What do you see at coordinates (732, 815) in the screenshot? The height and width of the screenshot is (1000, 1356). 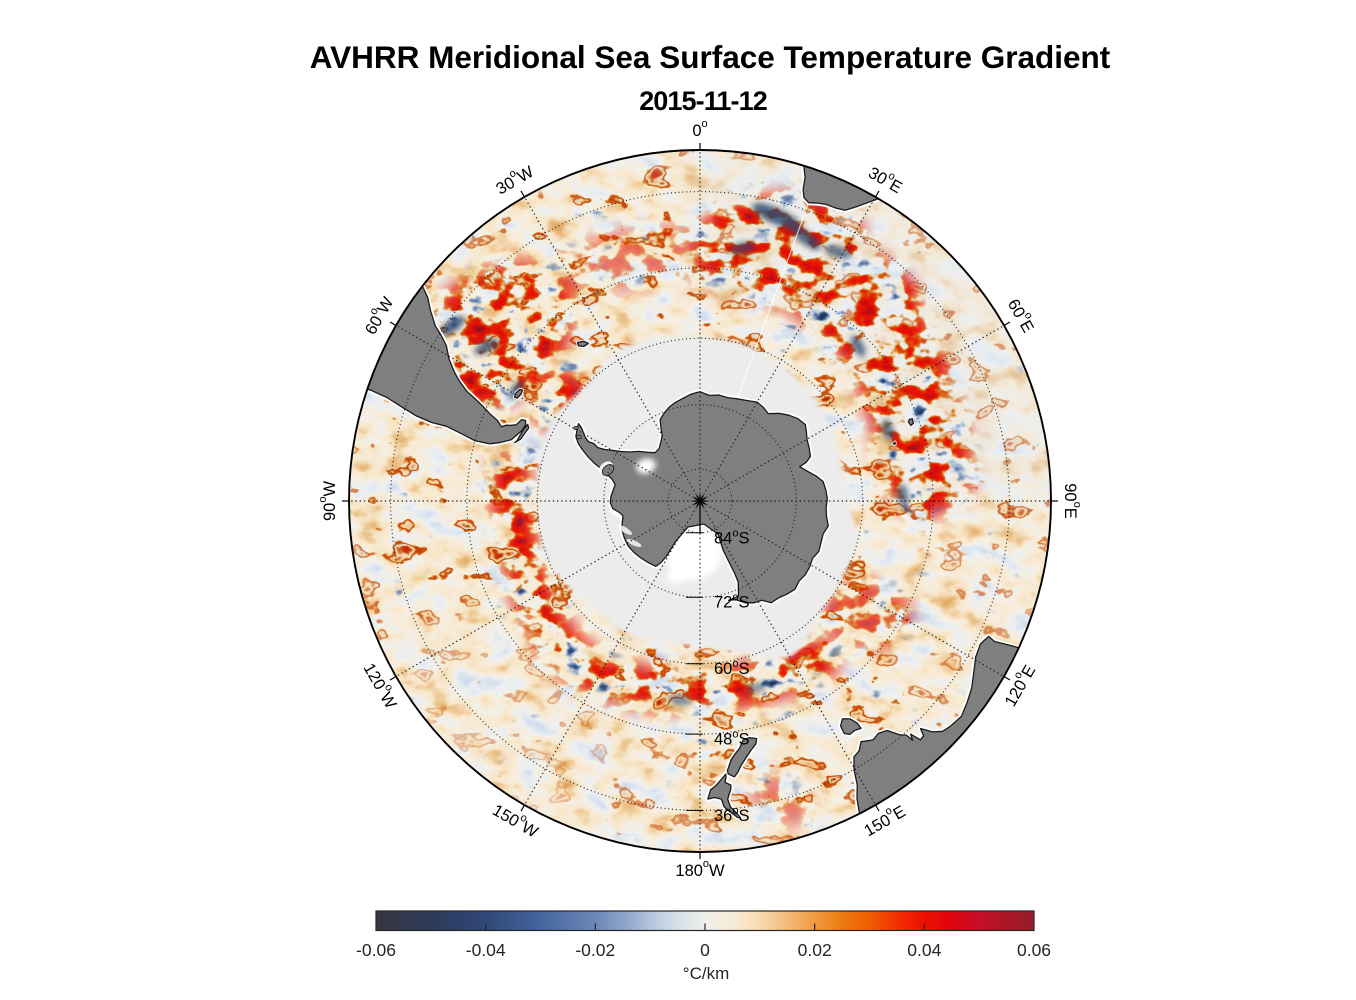 I see `svg-text: 36oS` at bounding box center [732, 815].